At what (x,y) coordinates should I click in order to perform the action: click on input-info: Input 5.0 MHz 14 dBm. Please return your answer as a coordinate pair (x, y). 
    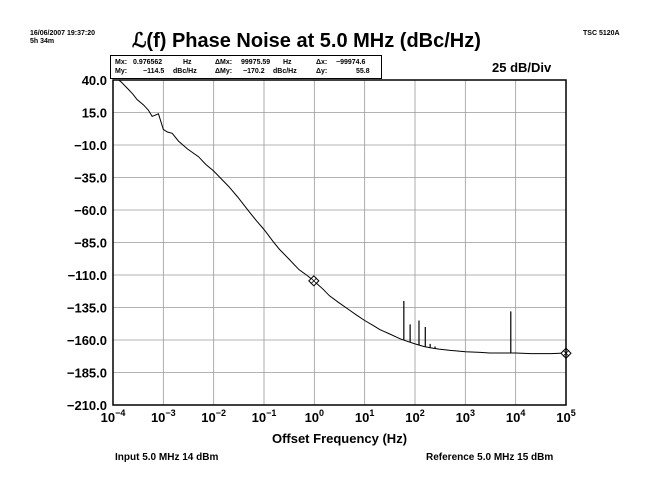
    Looking at the image, I should click on (167, 457).